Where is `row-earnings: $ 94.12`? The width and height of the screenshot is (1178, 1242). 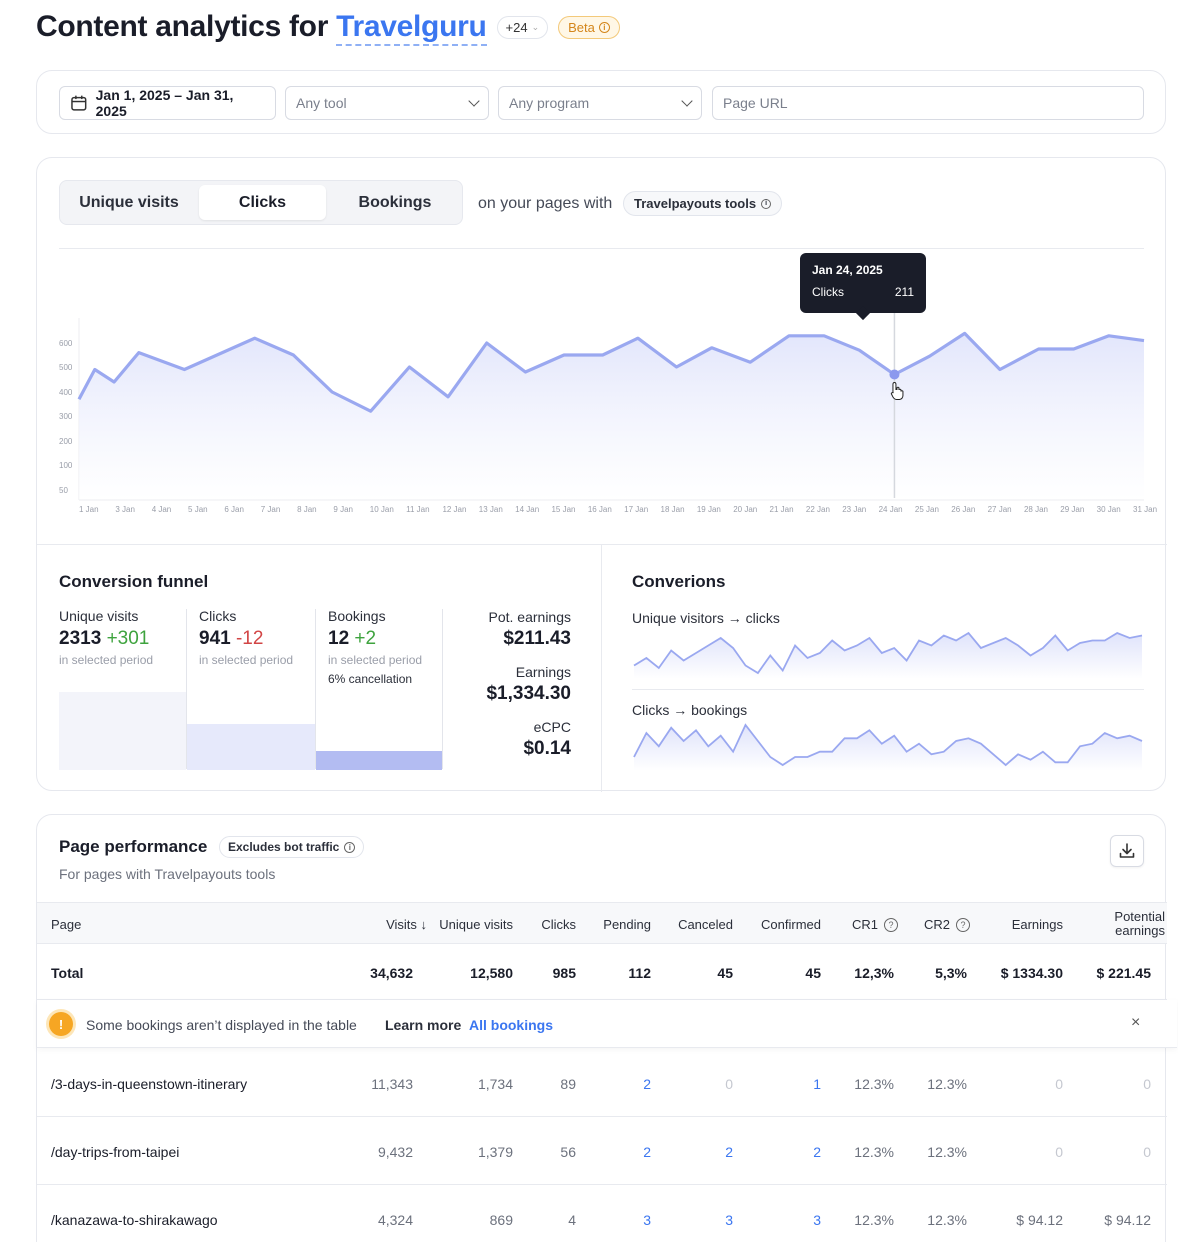
row-earnings: $ 94.12 is located at coordinates (1039, 1220).